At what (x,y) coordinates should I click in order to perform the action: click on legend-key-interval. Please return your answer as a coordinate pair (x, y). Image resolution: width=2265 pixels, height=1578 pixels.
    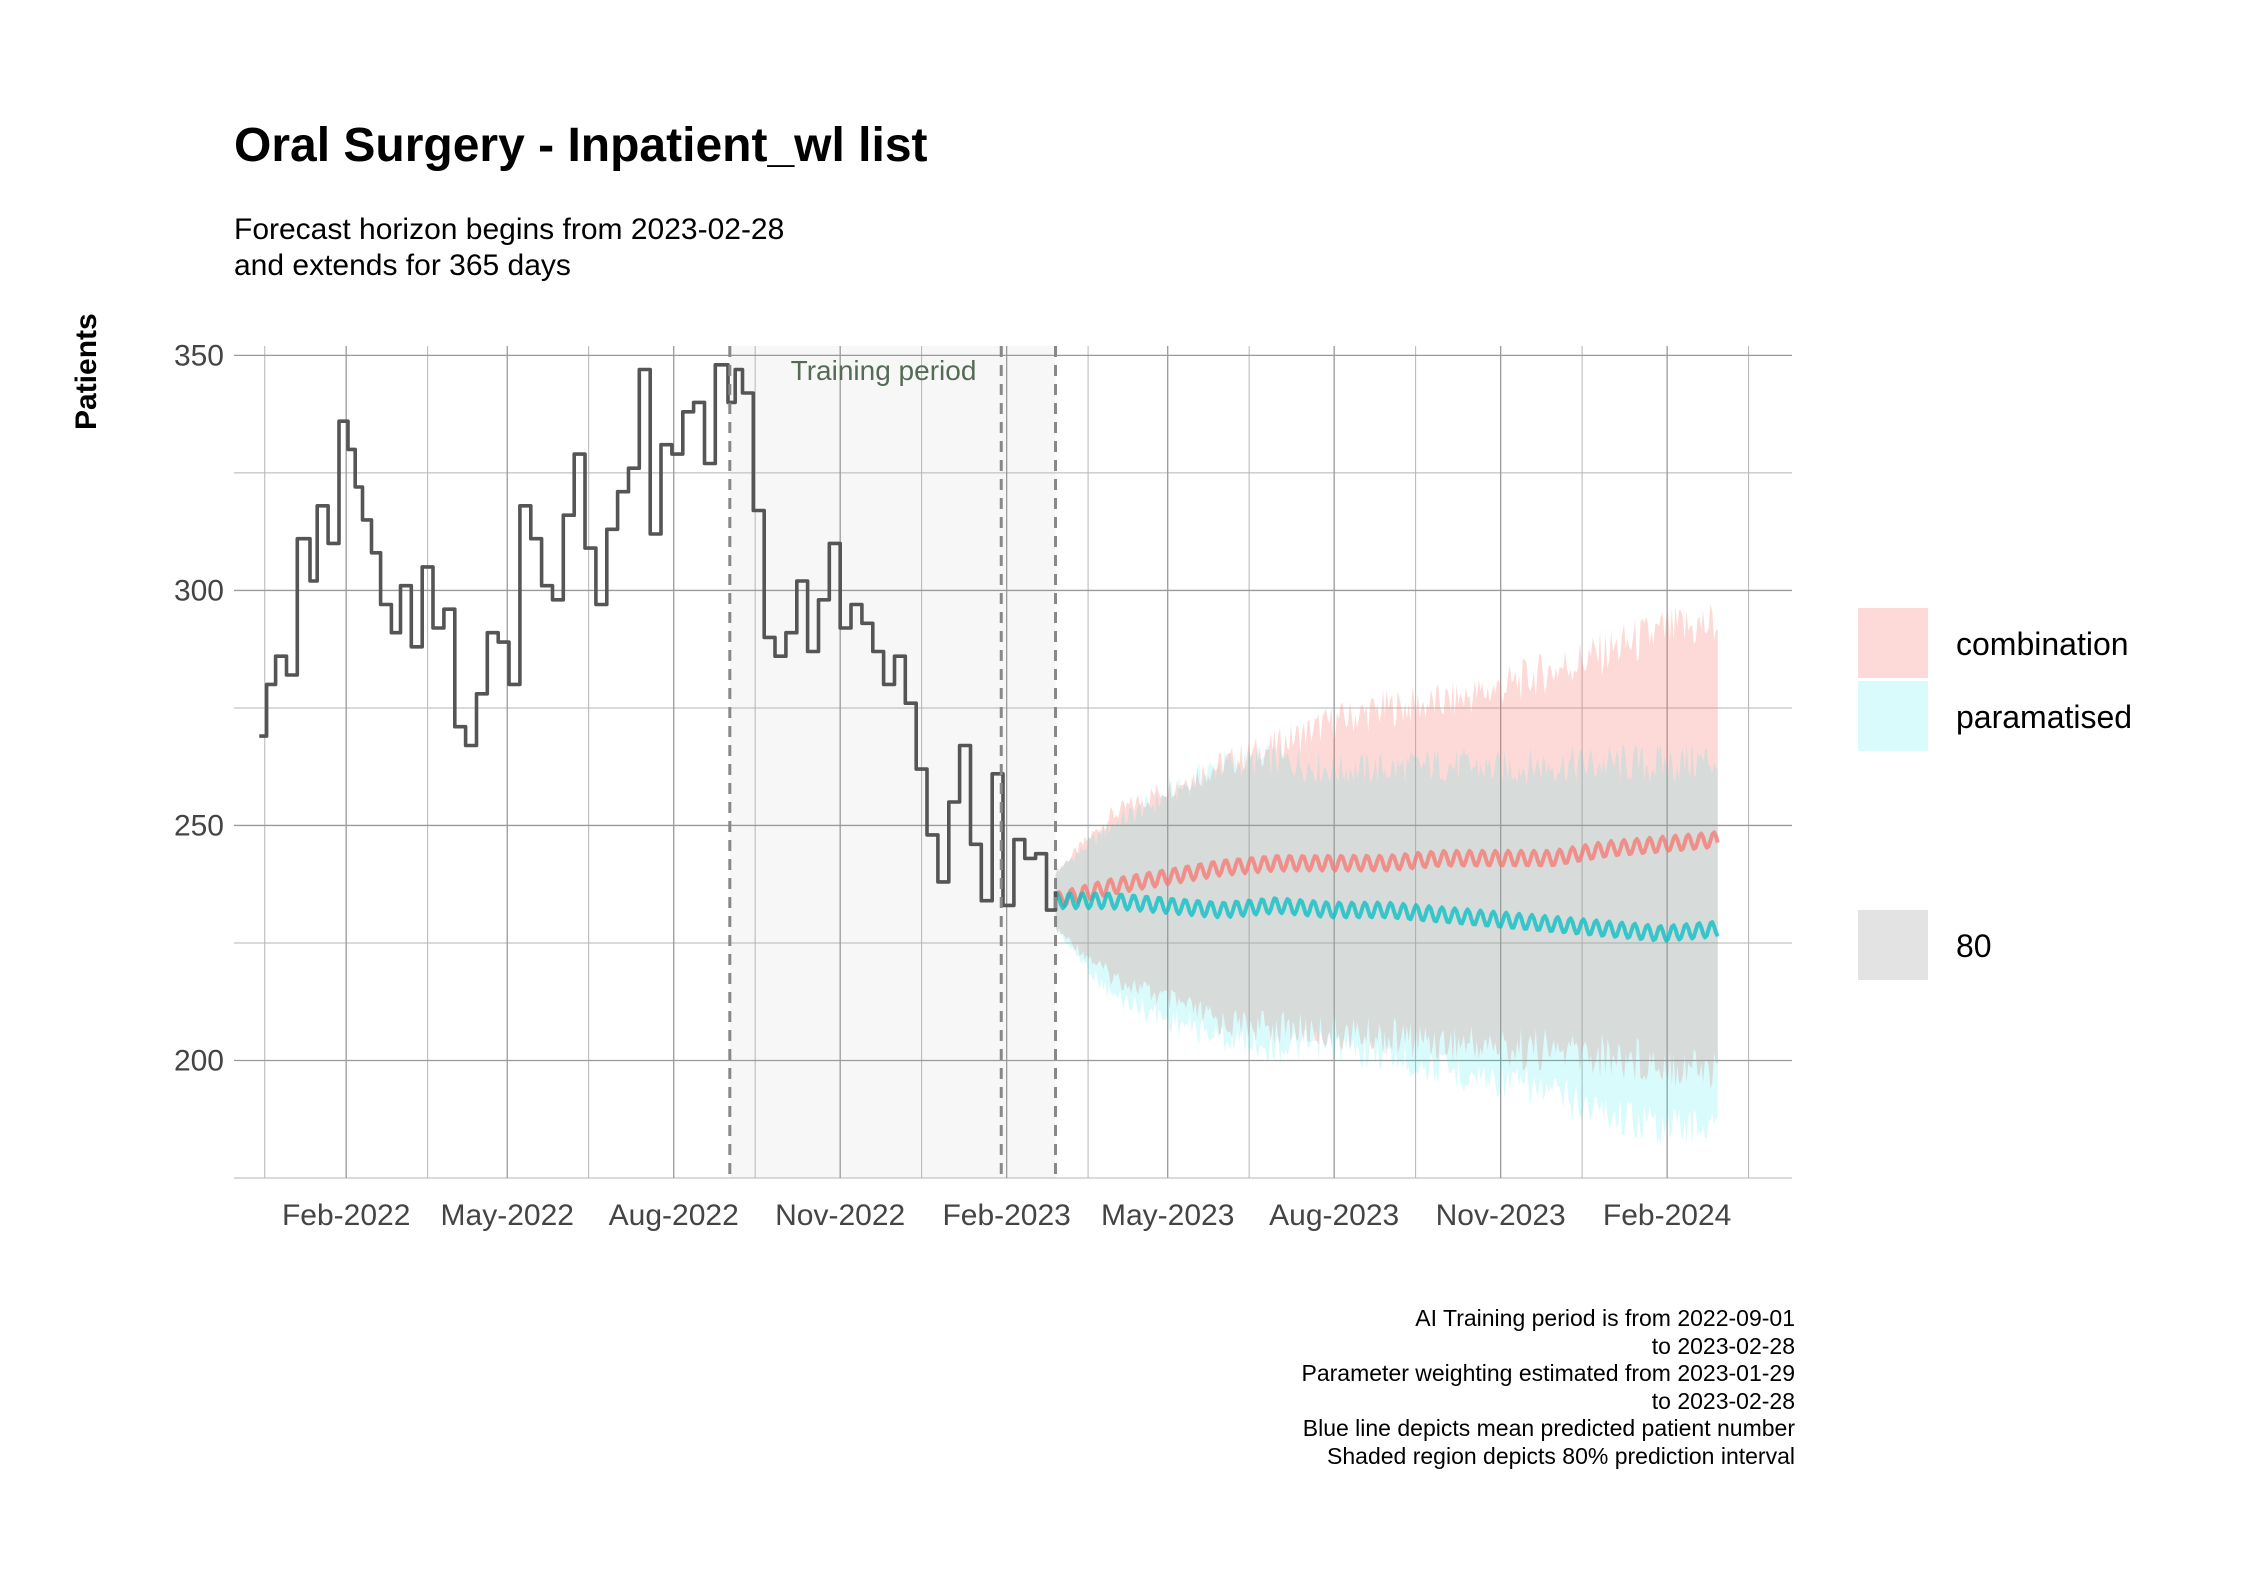
    Looking at the image, I should click on (1893, 945).